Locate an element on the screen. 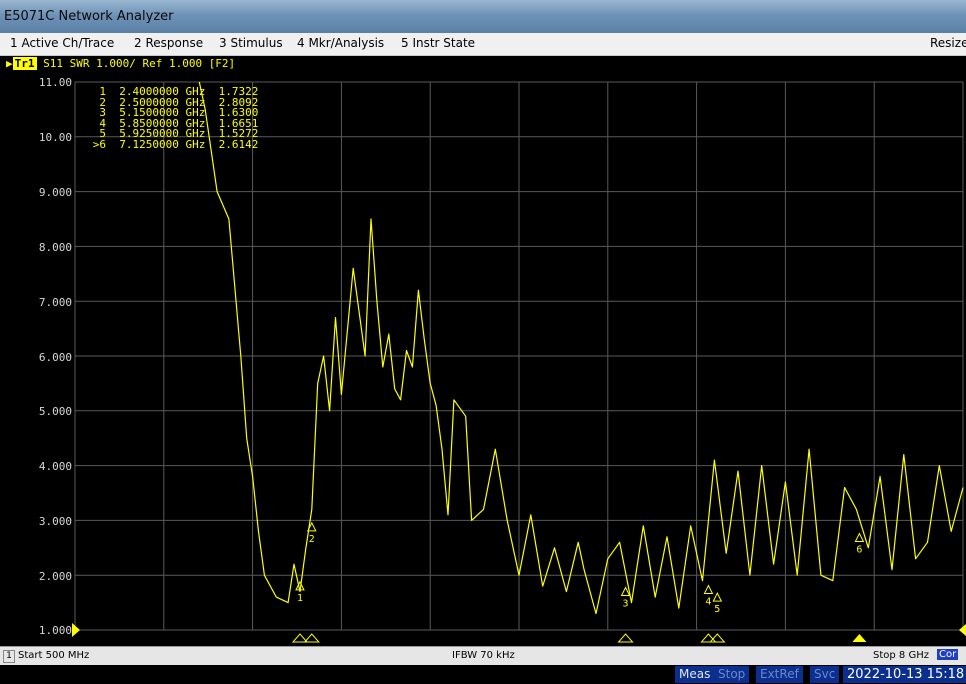 This screenshot has height=684, width=966. y-tick-label: 5.000 is located at coordinates (55, 411).